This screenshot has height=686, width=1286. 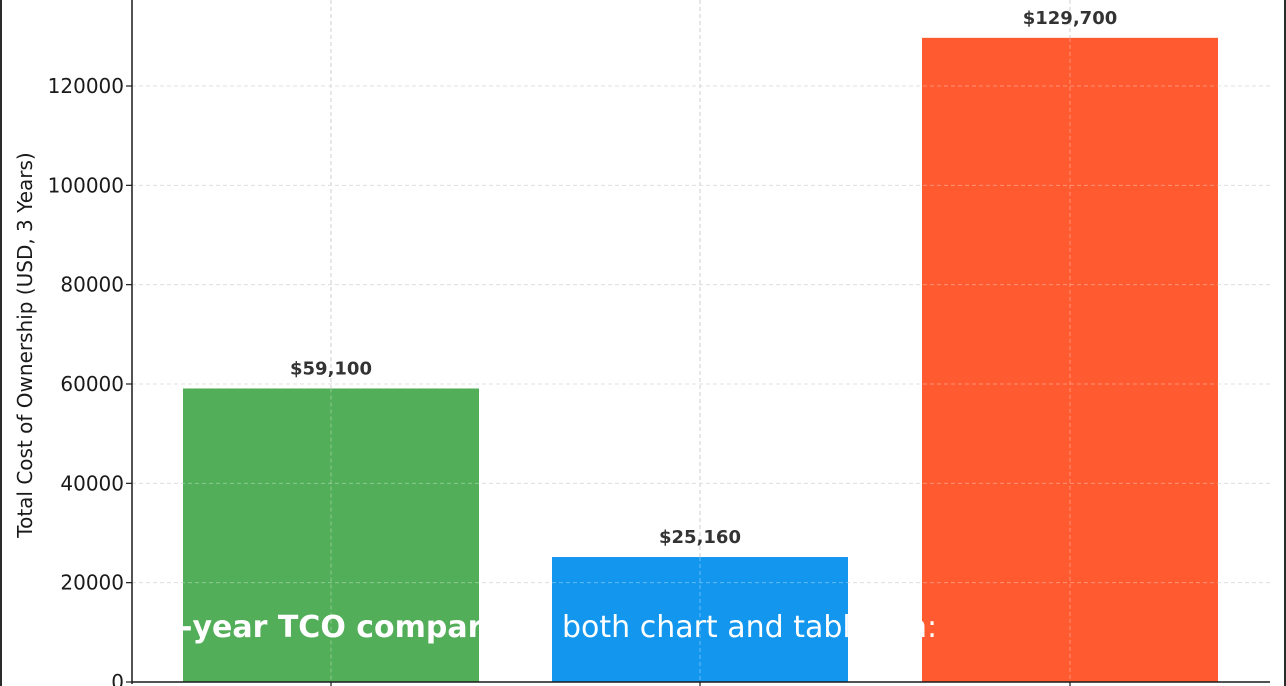 What do you see at coordinates (92, 583) in the screenshot?
I see `y-tick-label: 20000` at bounding box center [92, 583].